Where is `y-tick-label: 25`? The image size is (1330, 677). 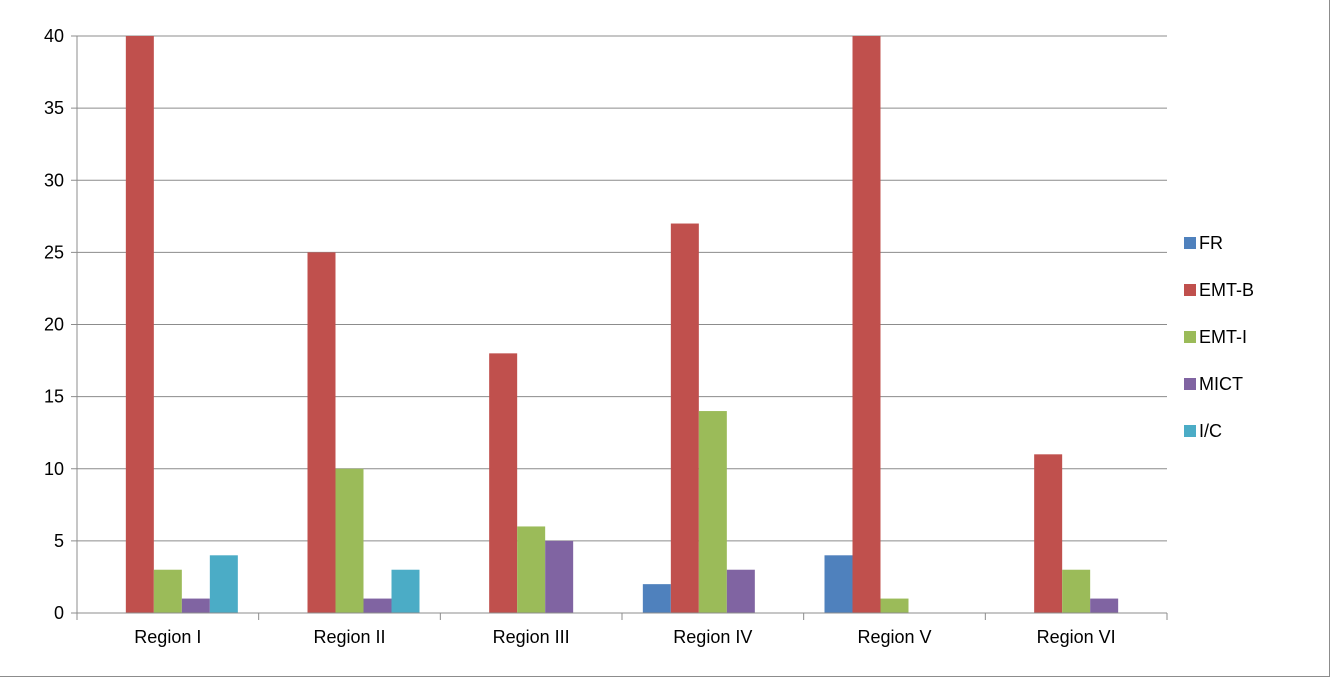 y-tick-label: 25 is located at coordinates (54, 252).